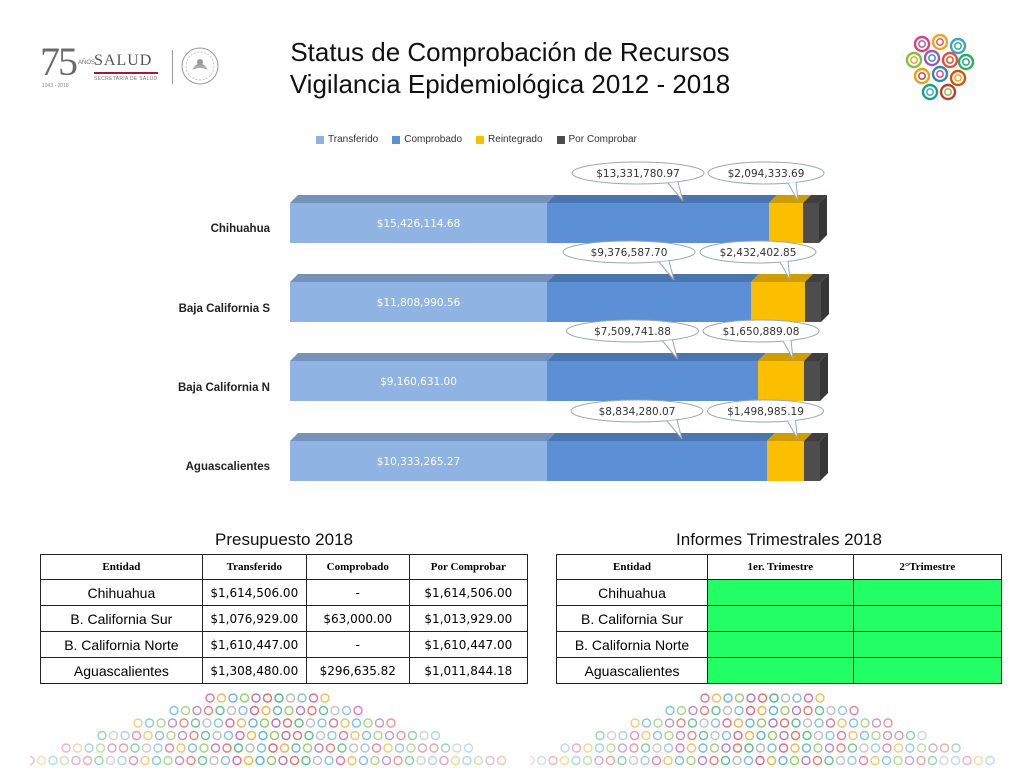 Image resolution: width=1024 pixels, height=768 pixels. I want to click on logo-75-number: 75, so click(59, 61).